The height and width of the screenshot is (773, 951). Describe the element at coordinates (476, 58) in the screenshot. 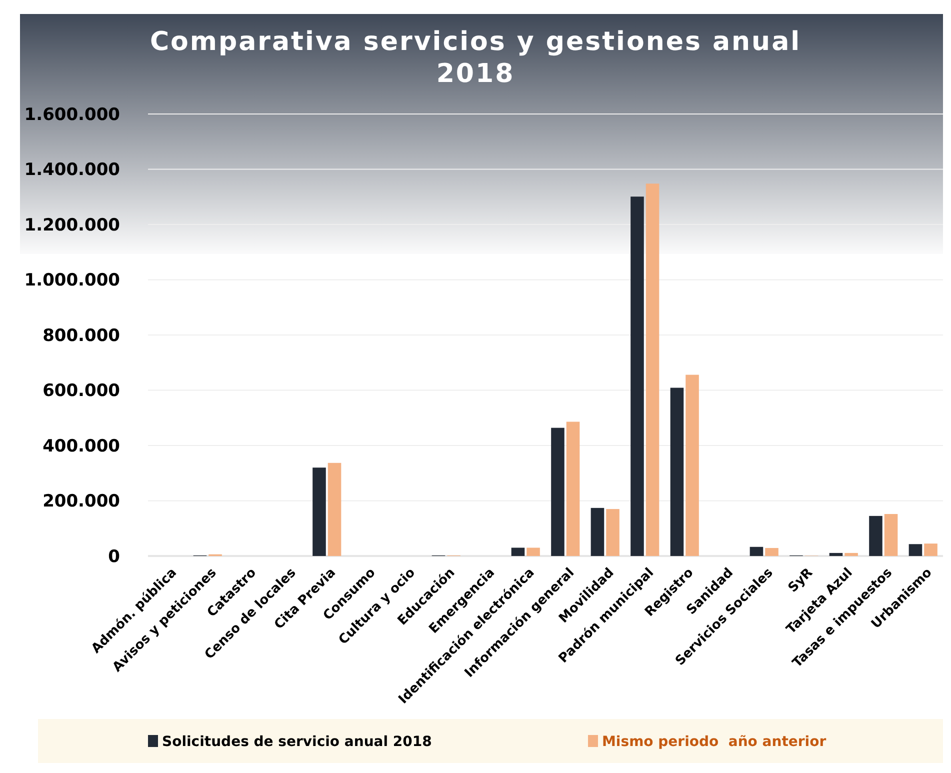

I see `chart-title: Comparativa servicios y gestiones anual 2018` at that location.